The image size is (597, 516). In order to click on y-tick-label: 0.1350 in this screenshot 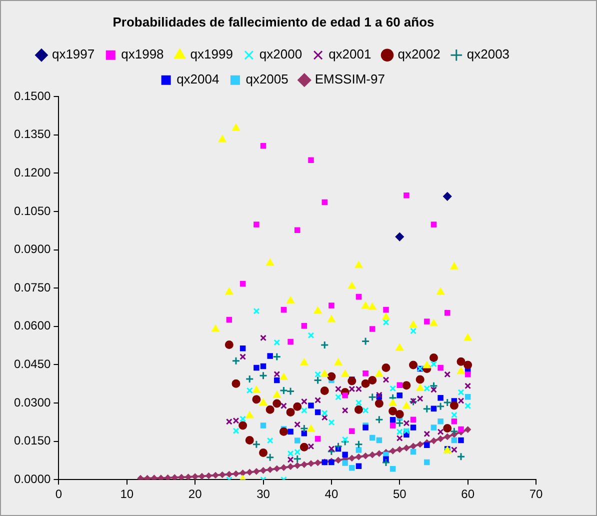, I will do `click(33, 134)`.